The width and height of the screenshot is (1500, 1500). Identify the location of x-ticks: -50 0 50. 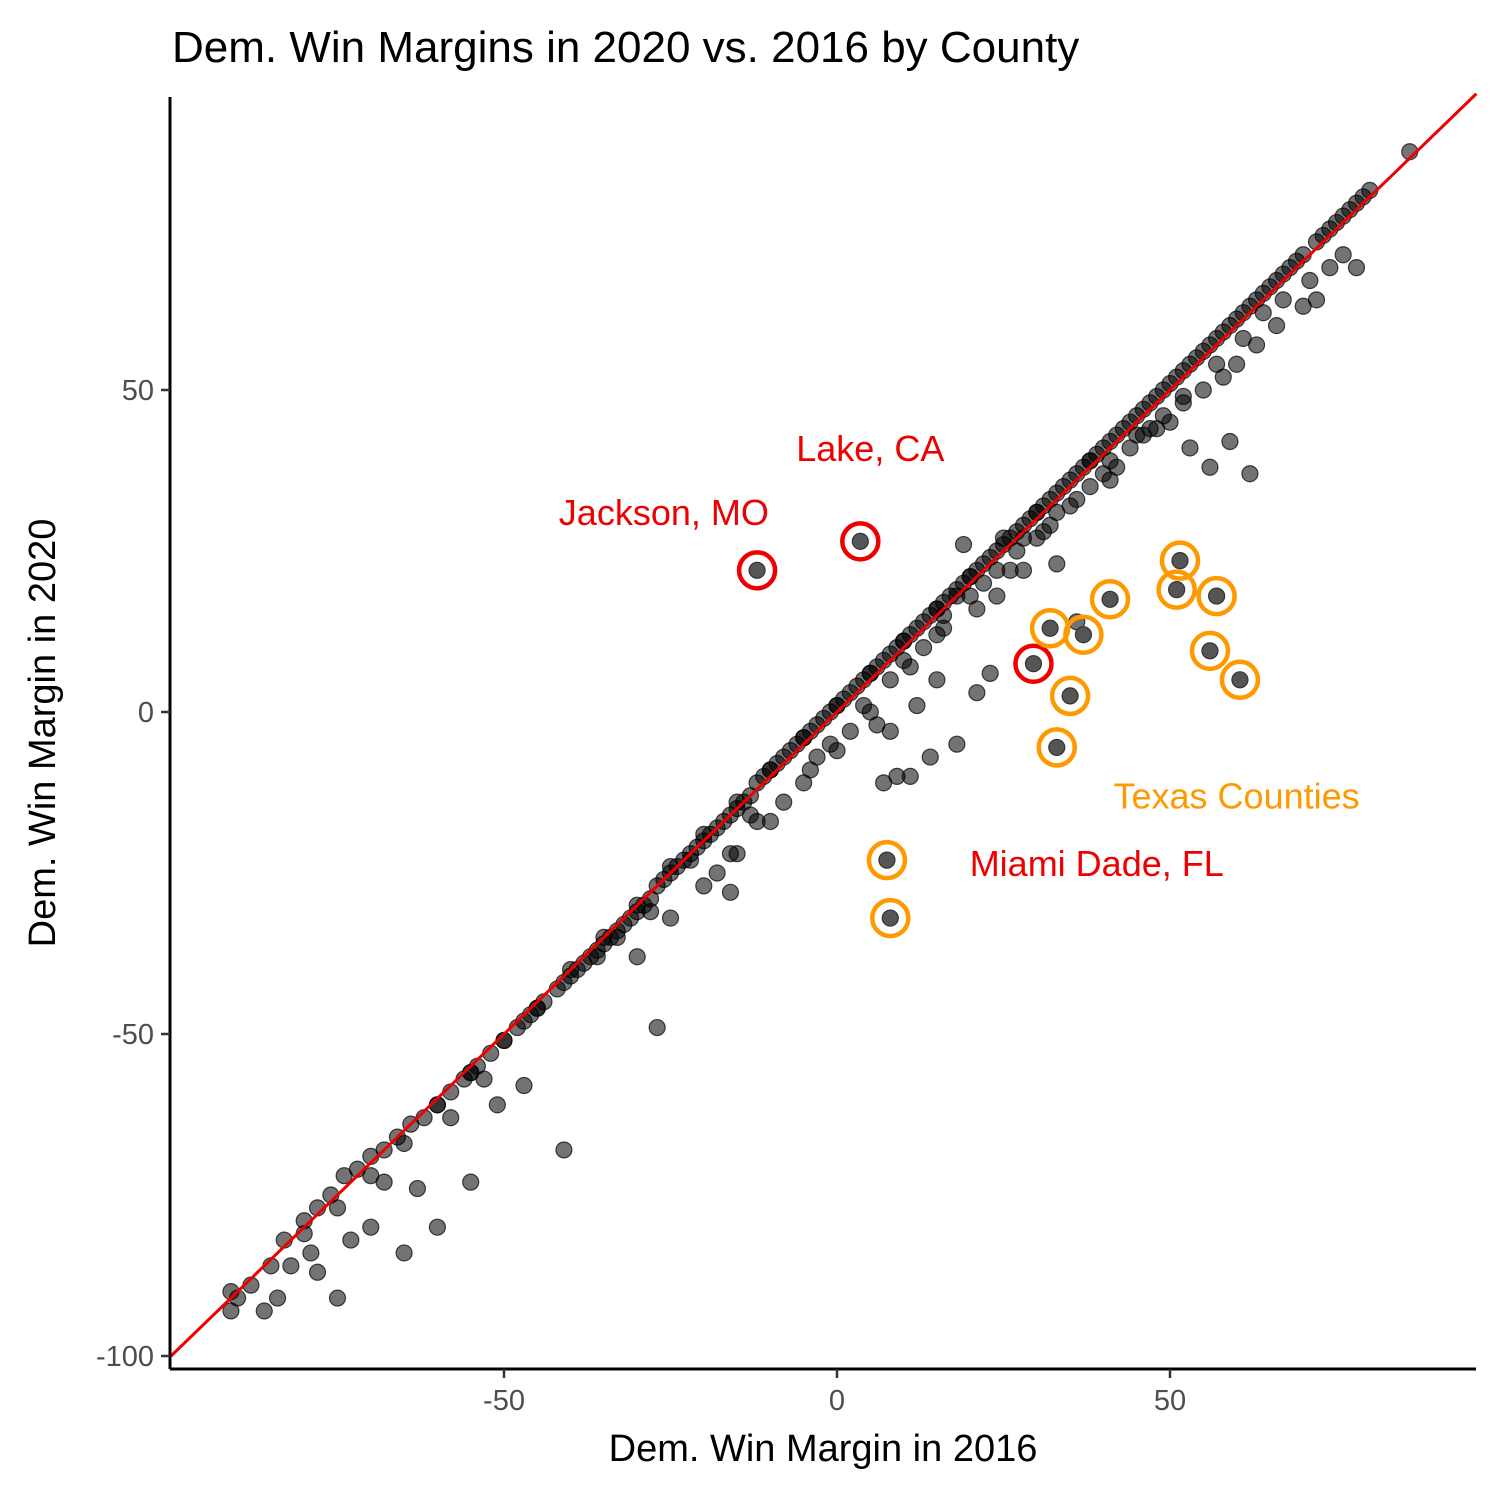
(834, 1393).